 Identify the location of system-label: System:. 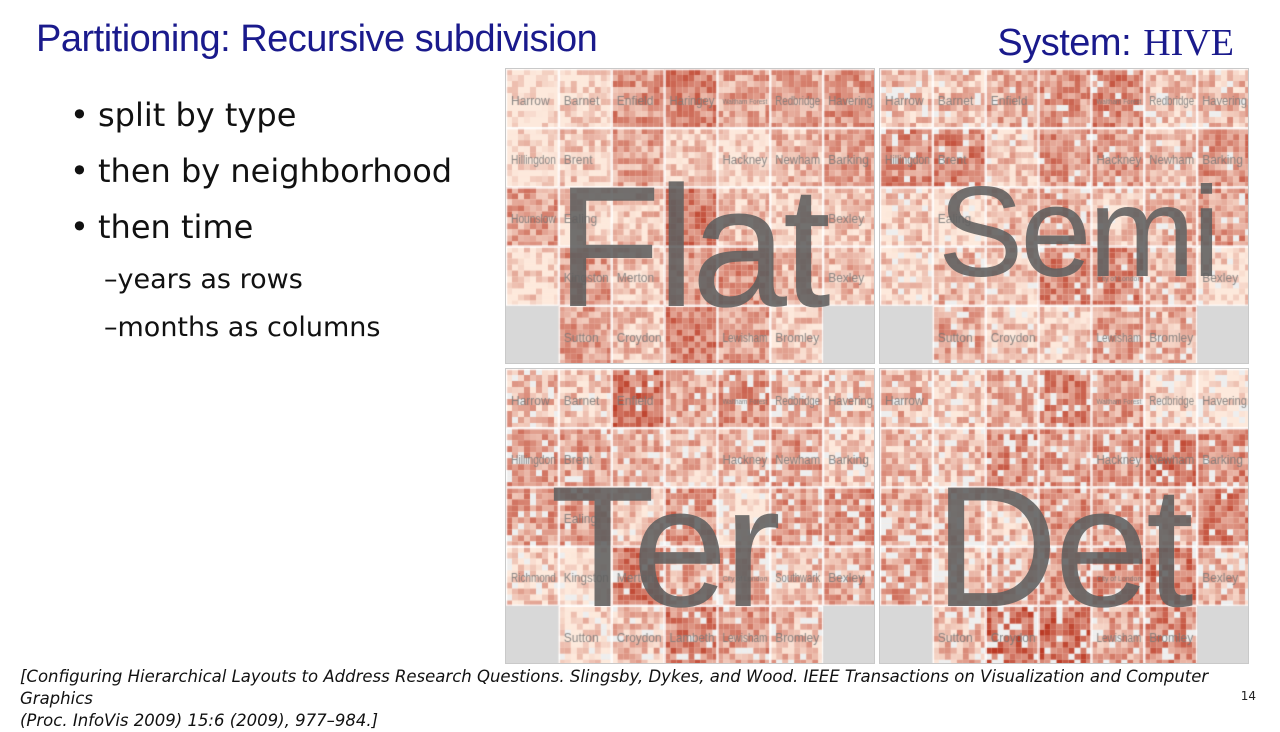
(1064, 43).